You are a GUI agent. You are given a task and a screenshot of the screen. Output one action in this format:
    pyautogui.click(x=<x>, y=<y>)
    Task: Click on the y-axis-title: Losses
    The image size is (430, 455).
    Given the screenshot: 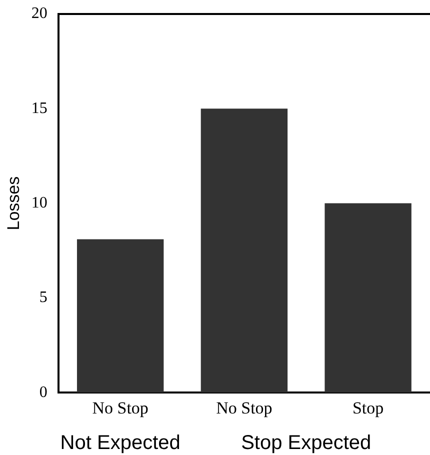 What is the action you would take?
    pyautogui.click(x=13, y=203)
    